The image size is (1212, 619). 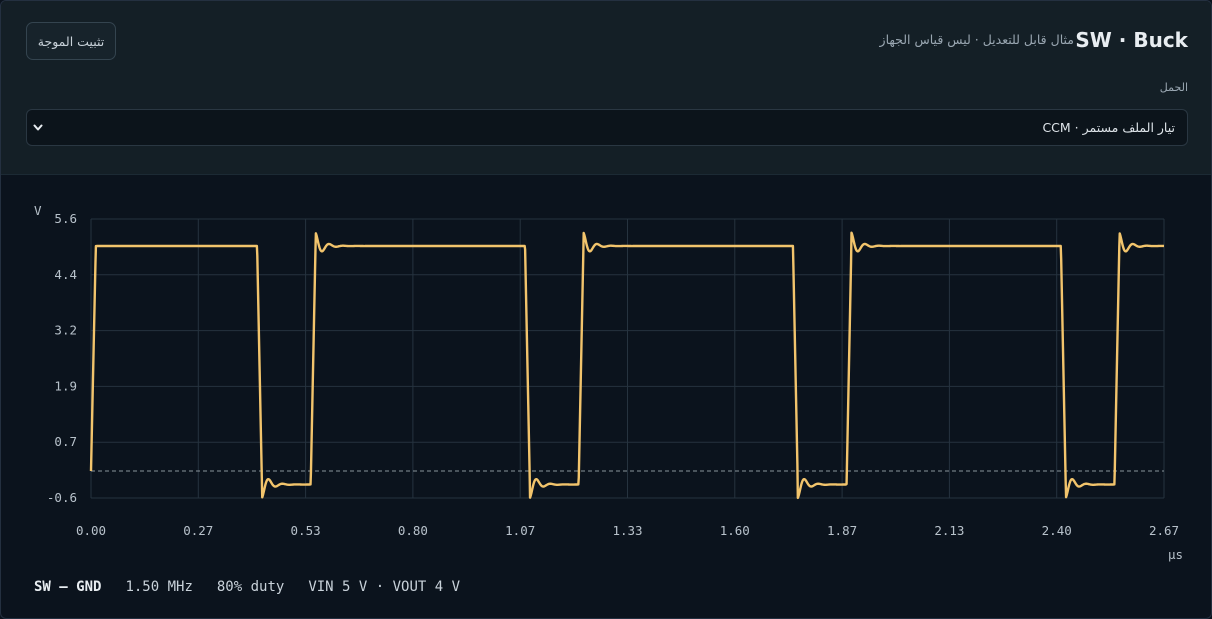 What do you see at coordinates (65, 218) in the screenshot?
I see `y-tick-label: 5.6` at bounding box center [65, 218].